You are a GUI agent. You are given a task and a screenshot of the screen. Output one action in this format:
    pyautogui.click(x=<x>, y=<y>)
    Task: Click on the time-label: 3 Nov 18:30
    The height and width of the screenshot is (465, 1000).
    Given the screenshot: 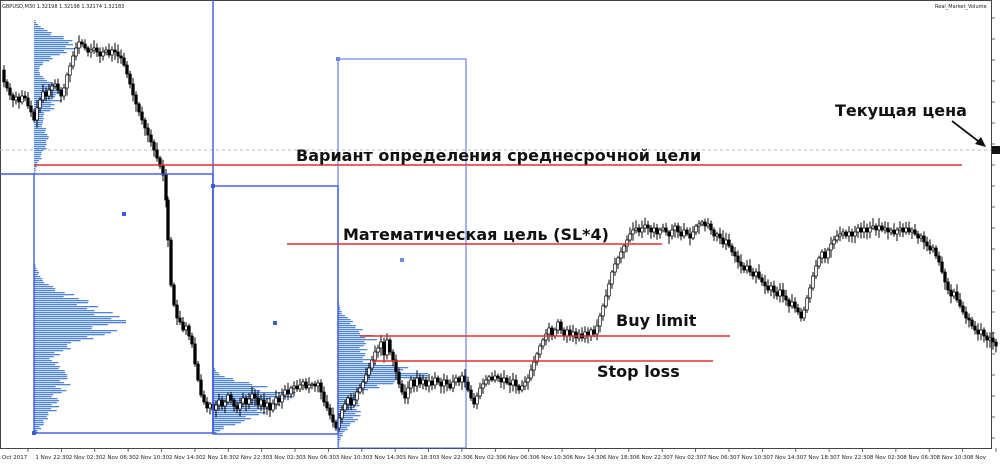 What is the action you would take?
    pyautogui.click(x=420, y=458)
    